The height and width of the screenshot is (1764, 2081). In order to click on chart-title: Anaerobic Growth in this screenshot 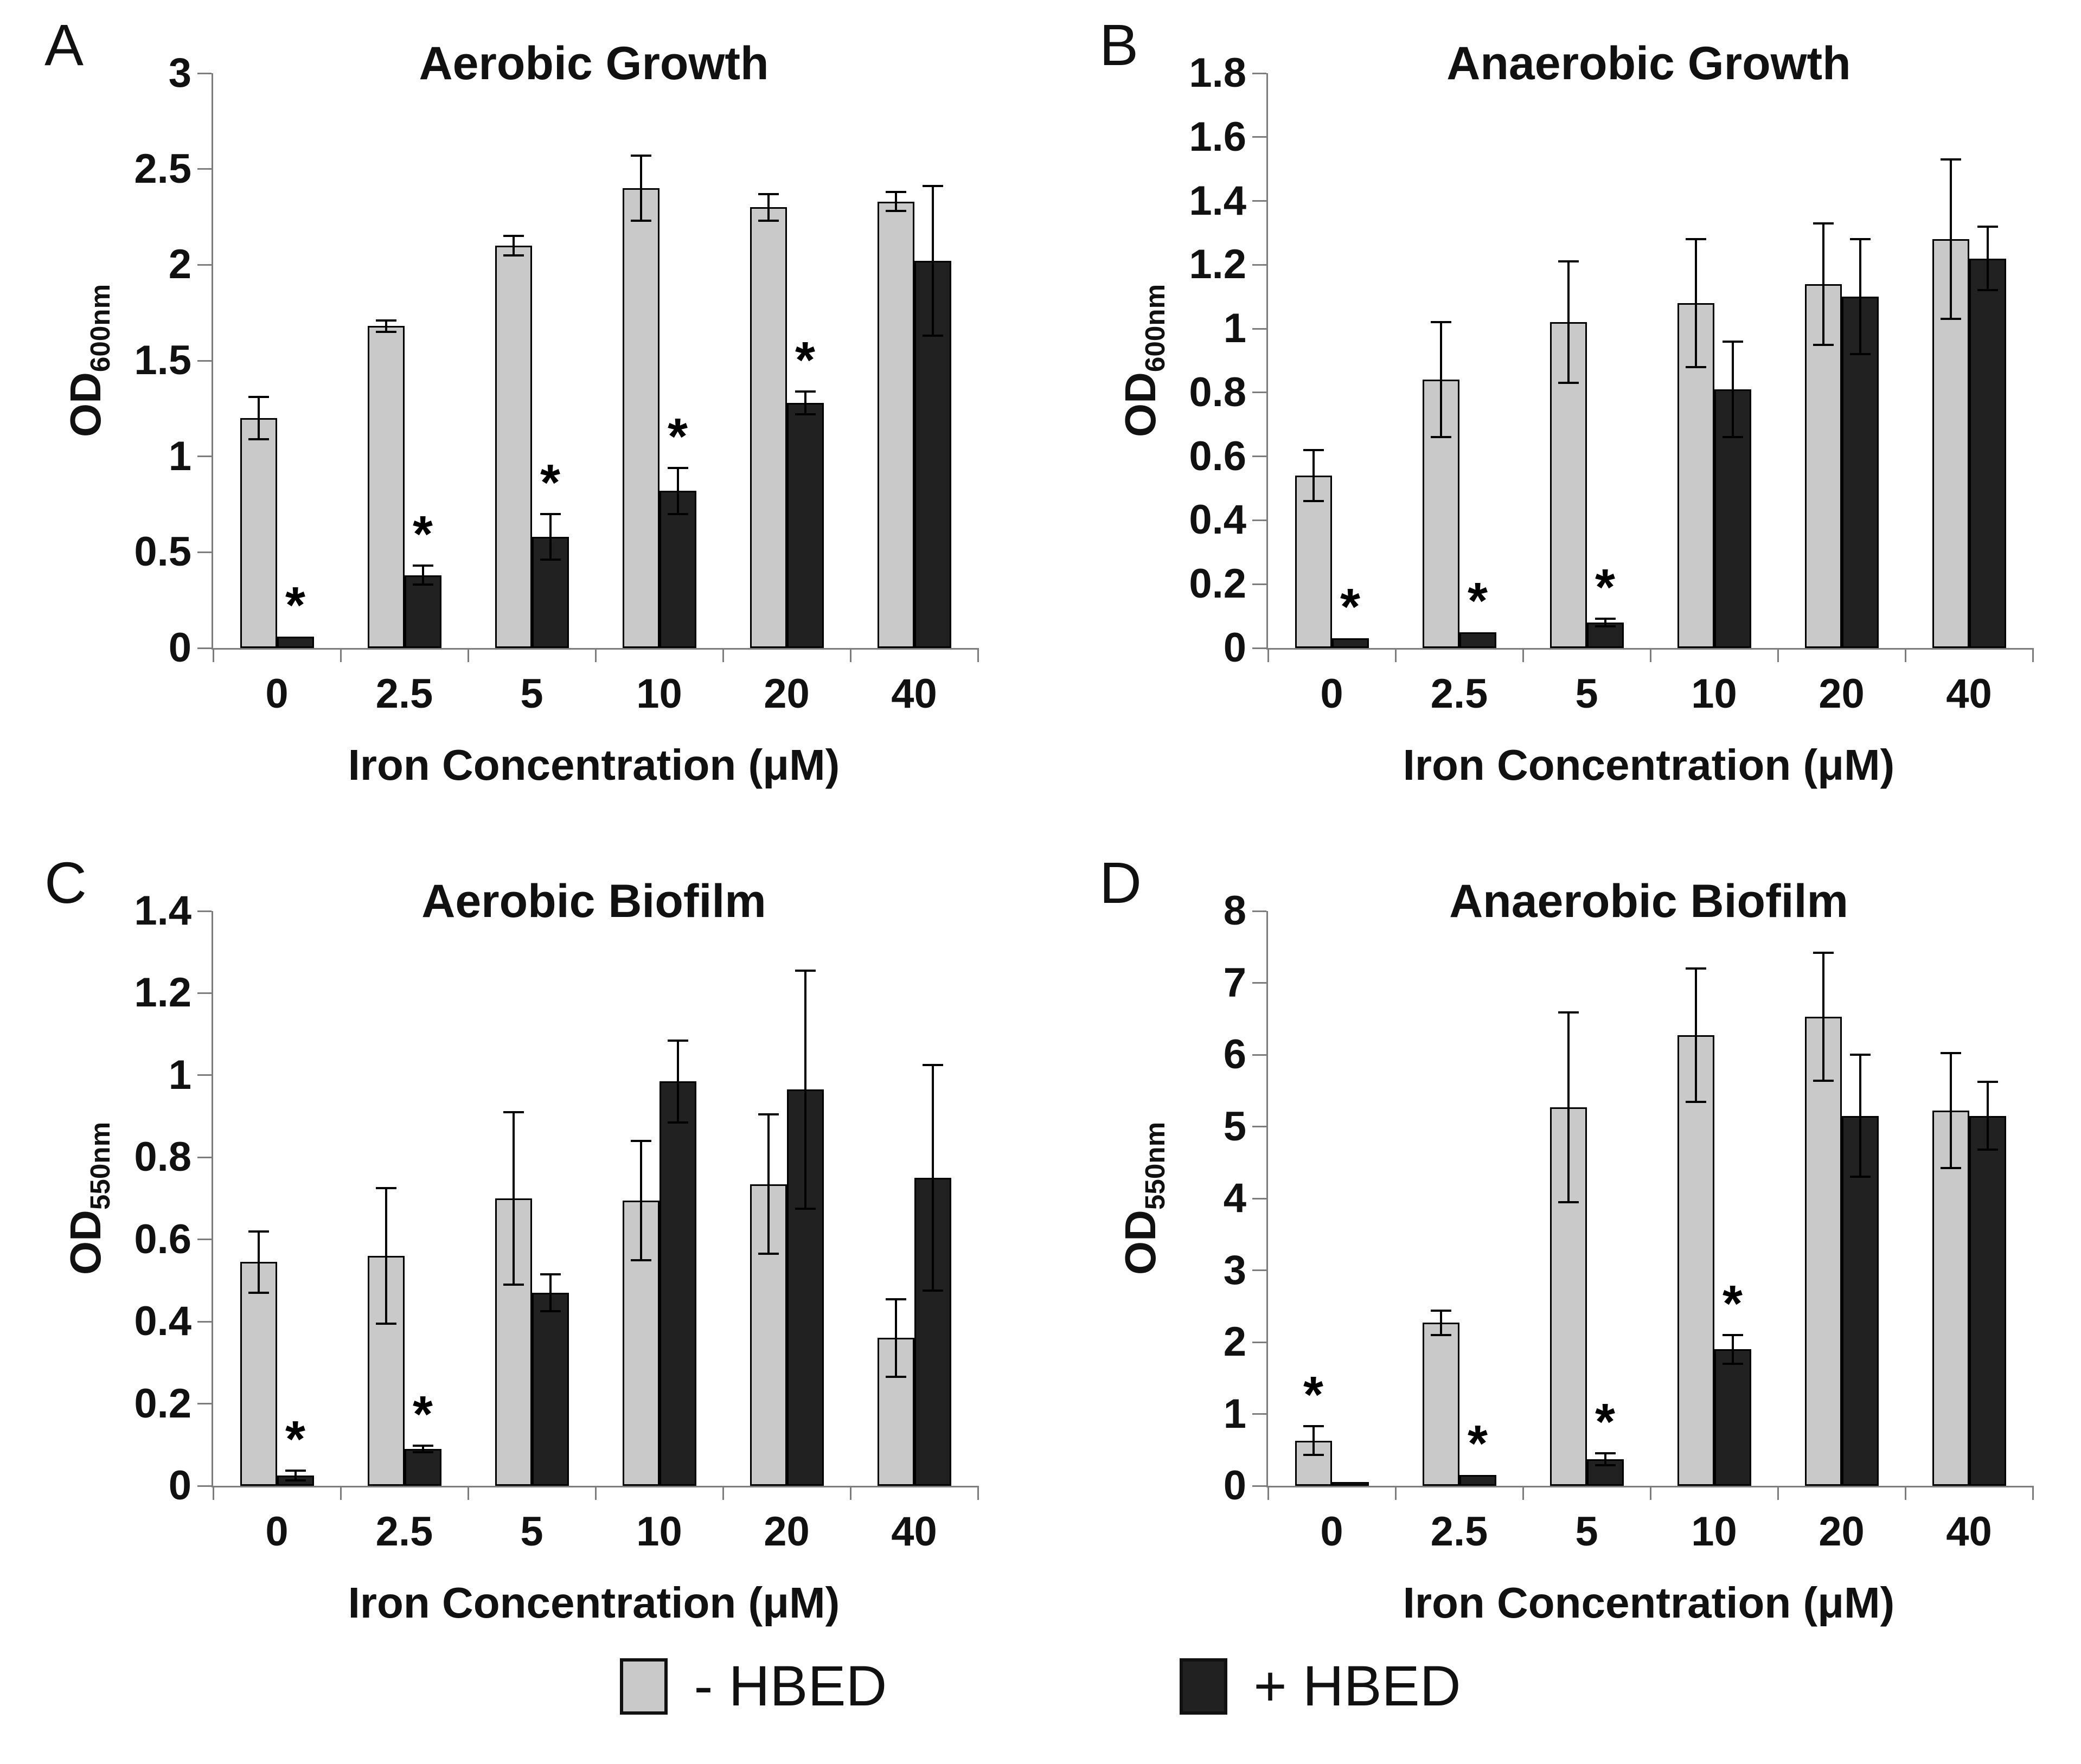, I will do `click(1648, 63)`.